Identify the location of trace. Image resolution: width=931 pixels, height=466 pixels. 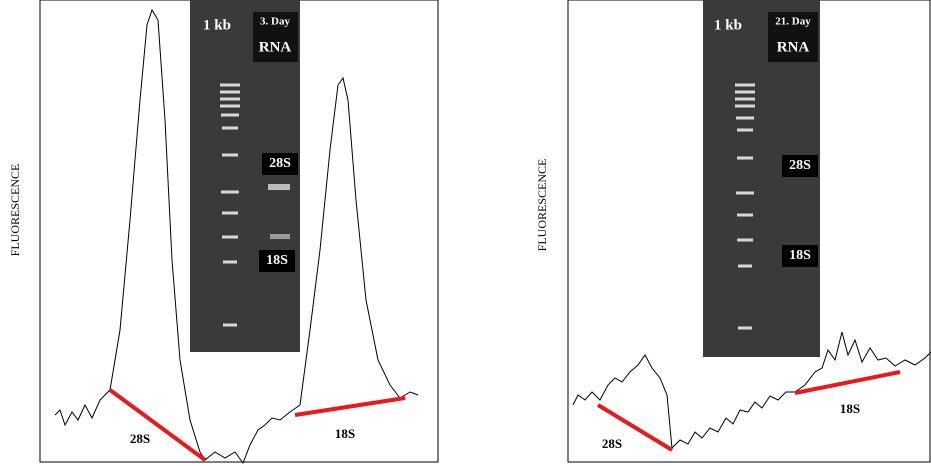
(751, 390).